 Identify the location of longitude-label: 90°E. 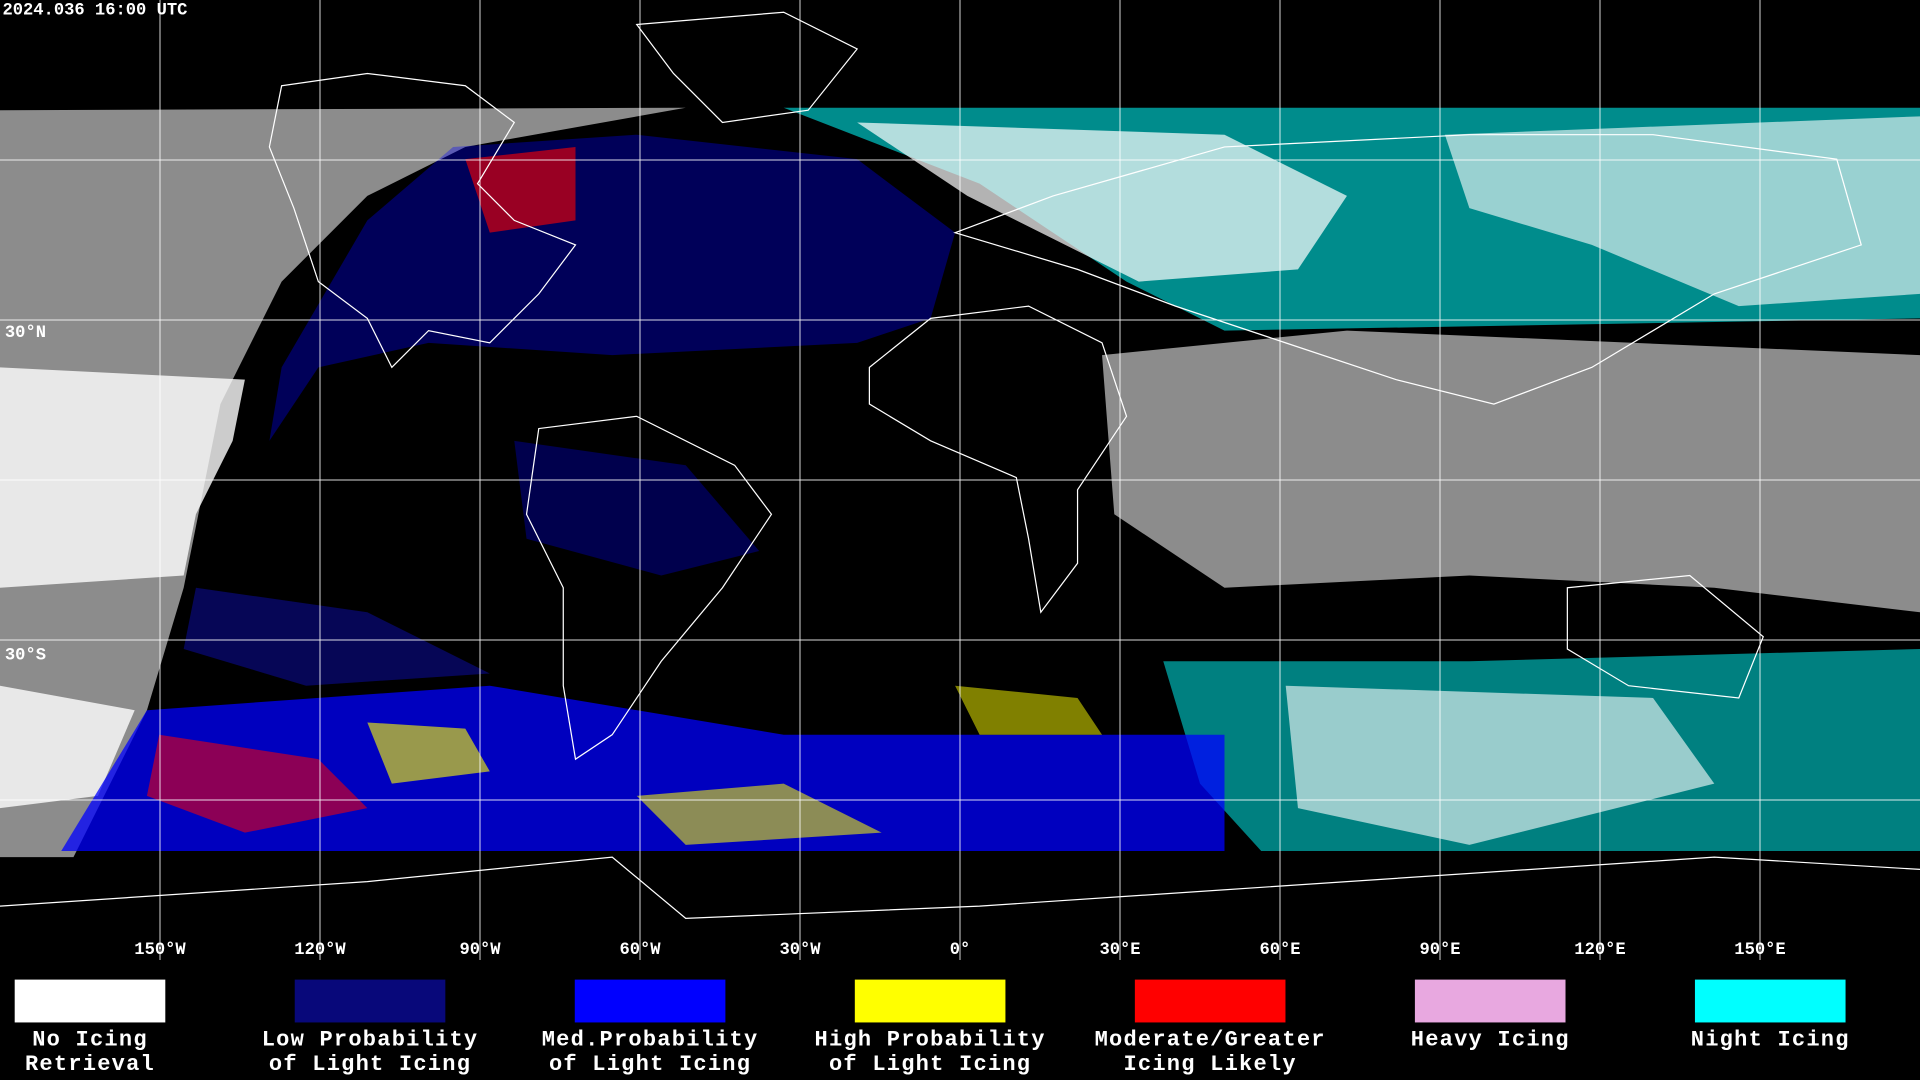
(1439, 950).